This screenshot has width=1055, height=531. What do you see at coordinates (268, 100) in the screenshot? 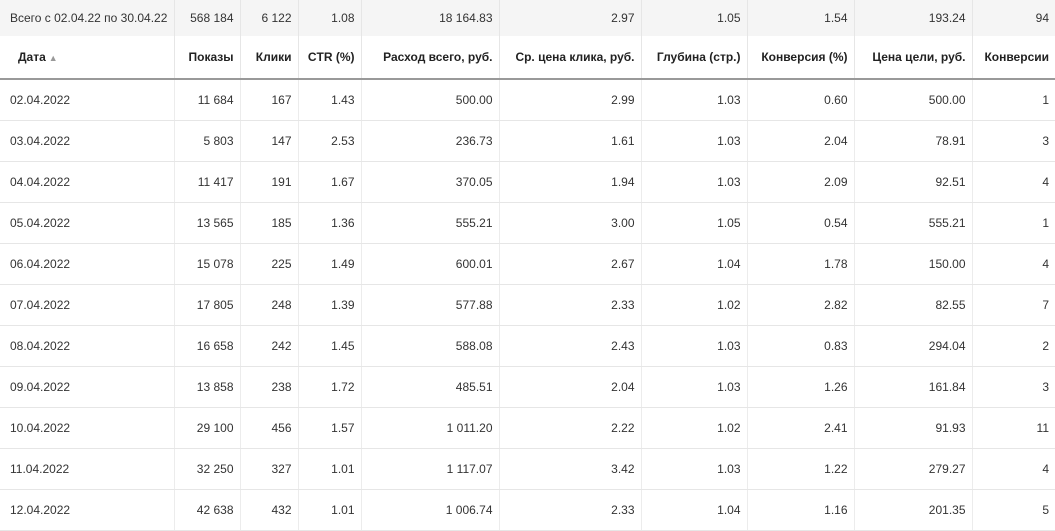
I see `cell-clicks: 167` at bounding box center [268, 100].